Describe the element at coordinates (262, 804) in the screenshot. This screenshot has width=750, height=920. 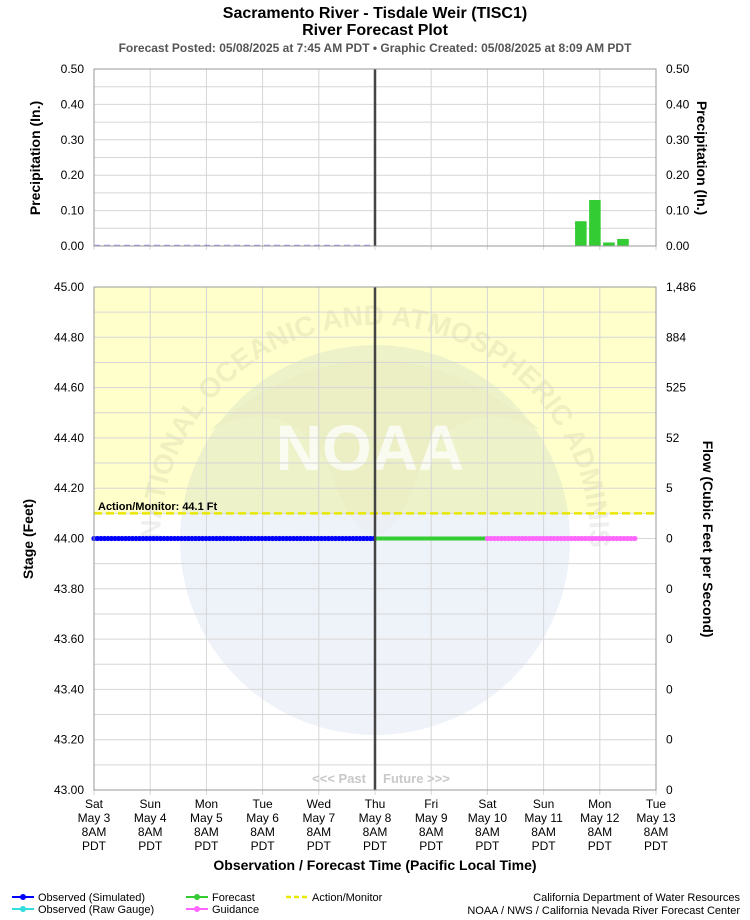
I see `x-tick-day: Tue` at that location.